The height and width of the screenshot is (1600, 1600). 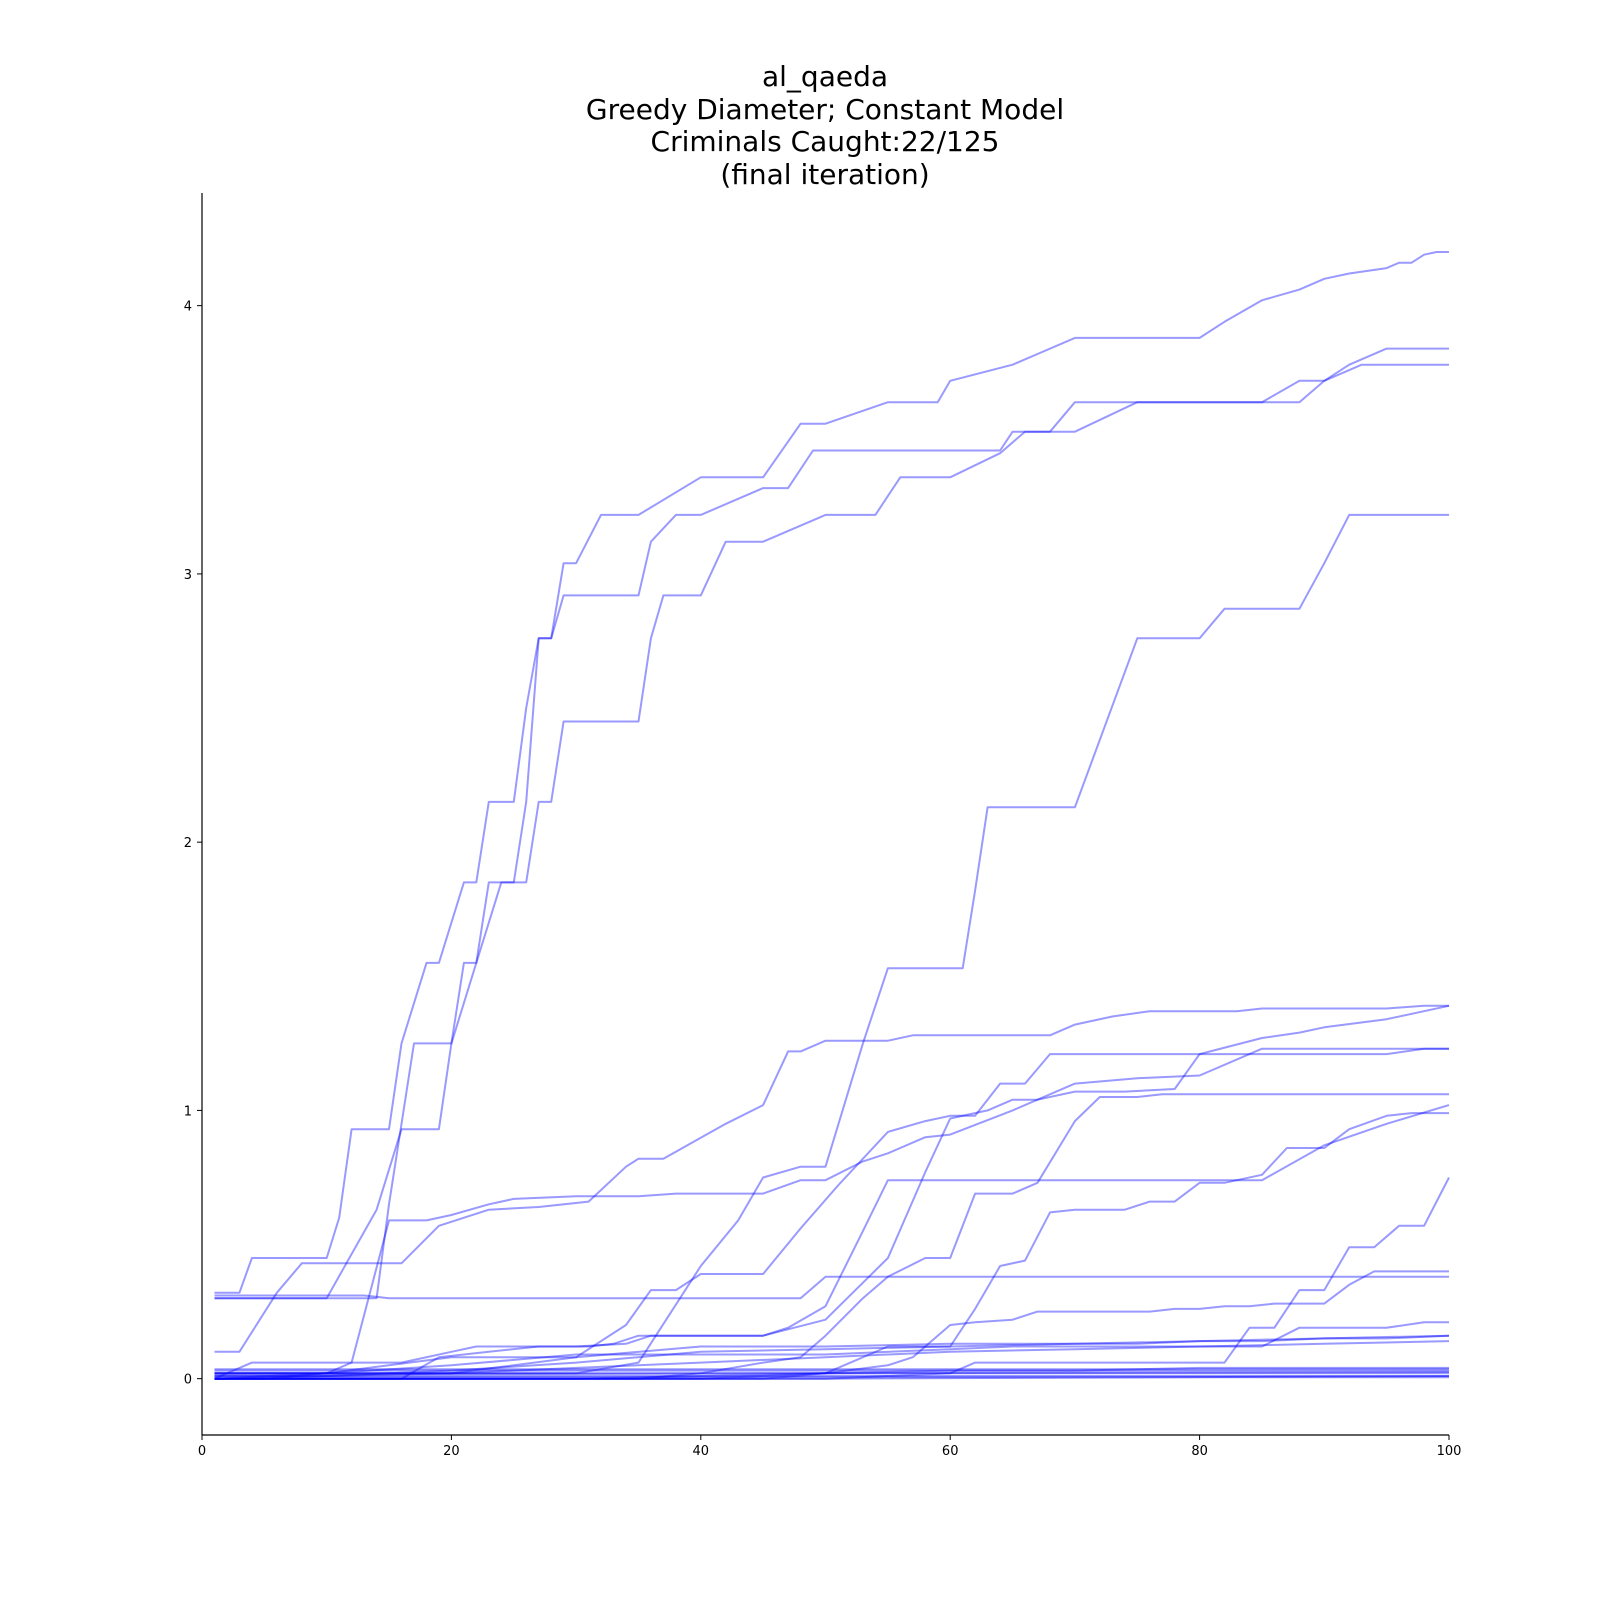 What do you see at coordinates (188, 307) in the screenshot?
I see `y-tick-label: 4` at bounding box center [188, 307].